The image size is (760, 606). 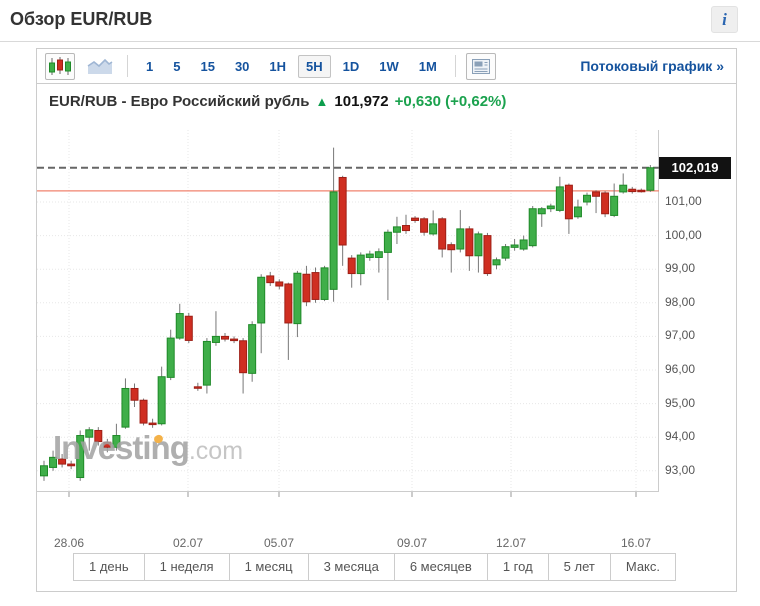 I want to click on range-button-4: 6 месяцев, so click(x=440, y=567).